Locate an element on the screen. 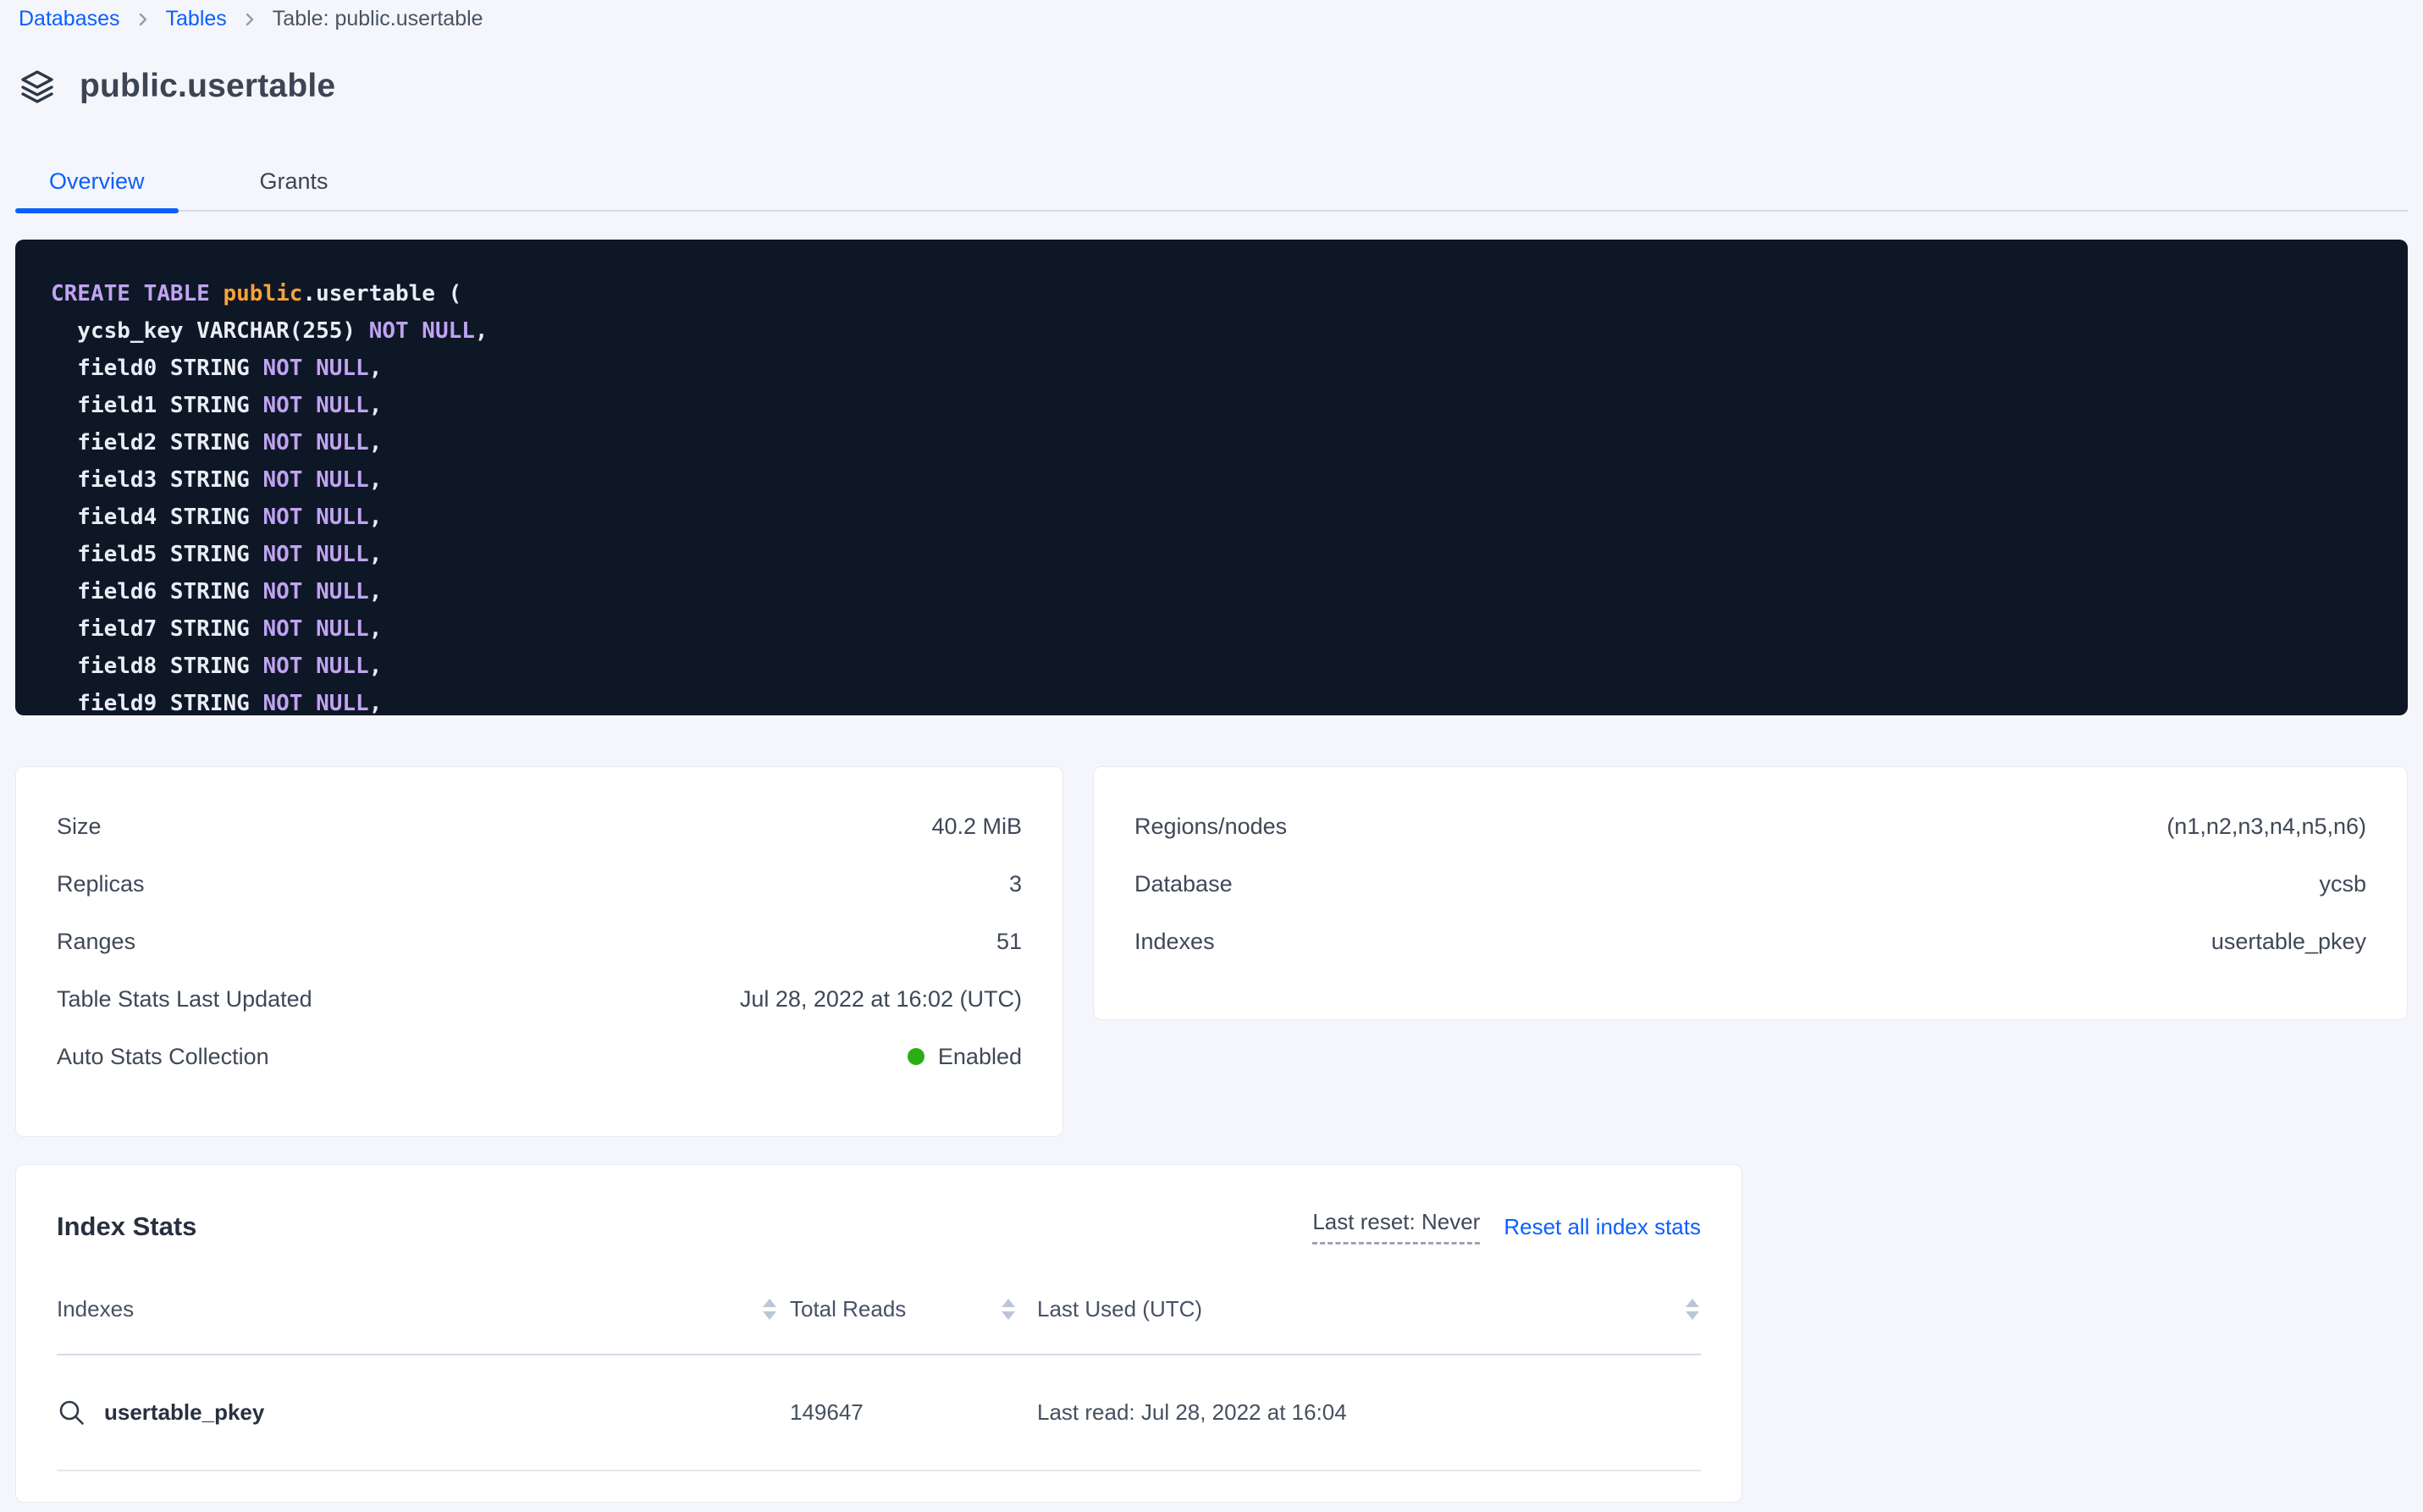  sql-line: field6 STRING NOT NULL, is located at coordinates (1216, 591).